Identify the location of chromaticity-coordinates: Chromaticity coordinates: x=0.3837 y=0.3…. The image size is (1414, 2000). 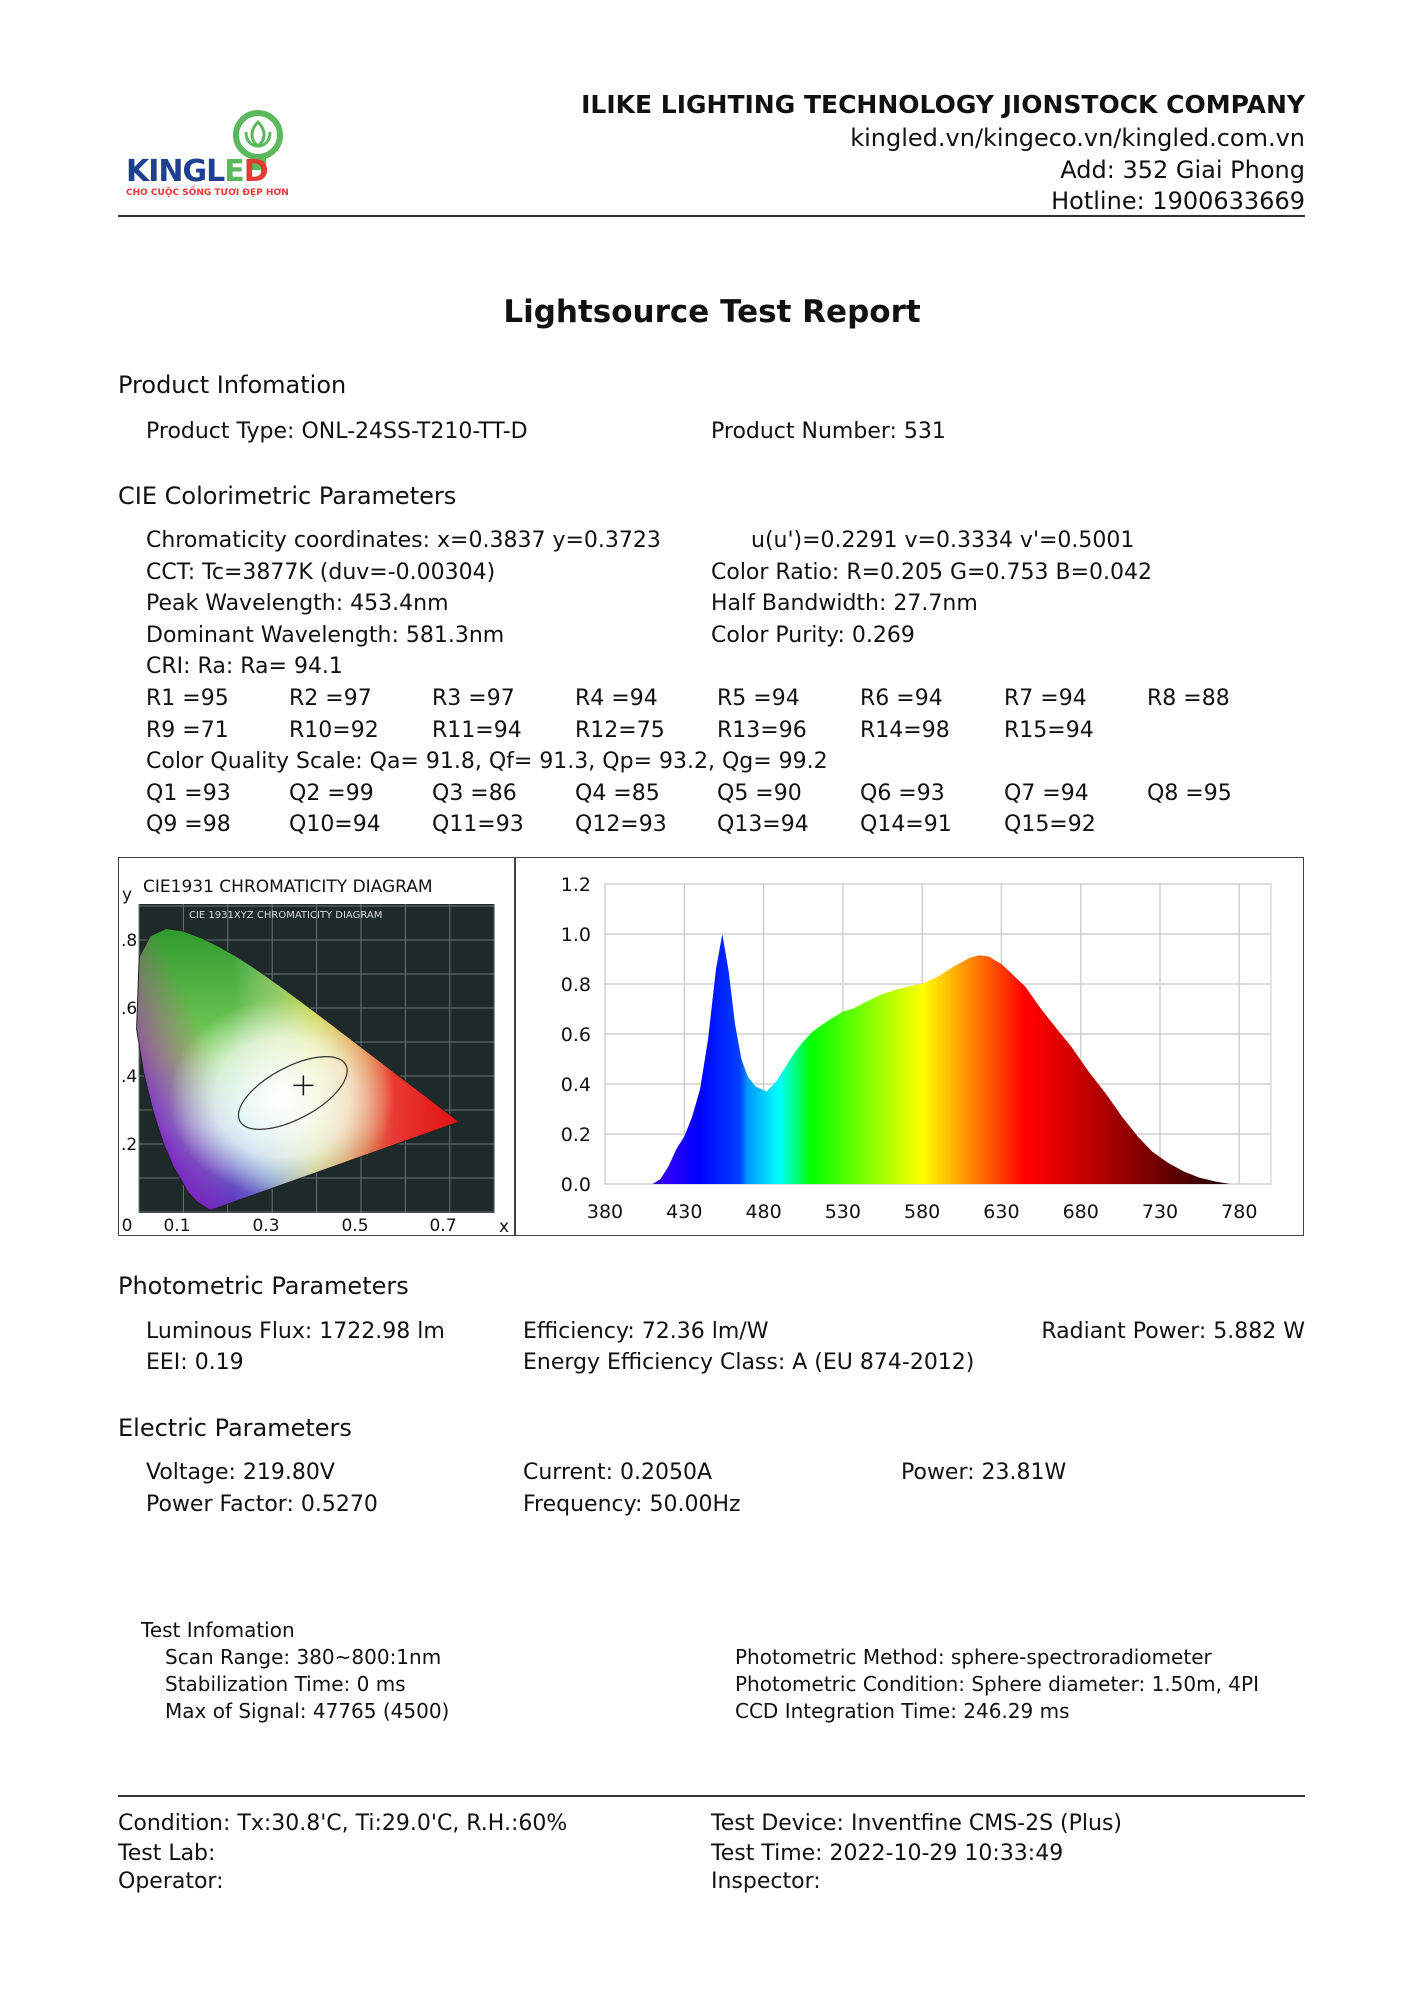
(403, 540).